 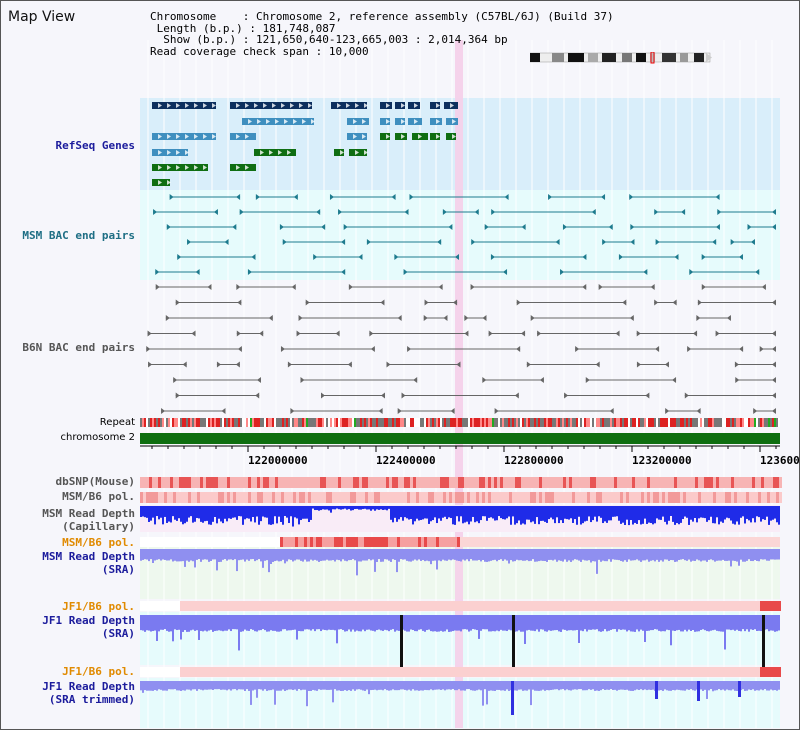 I want to click on gene-arrow, so click(x=169, y=182).